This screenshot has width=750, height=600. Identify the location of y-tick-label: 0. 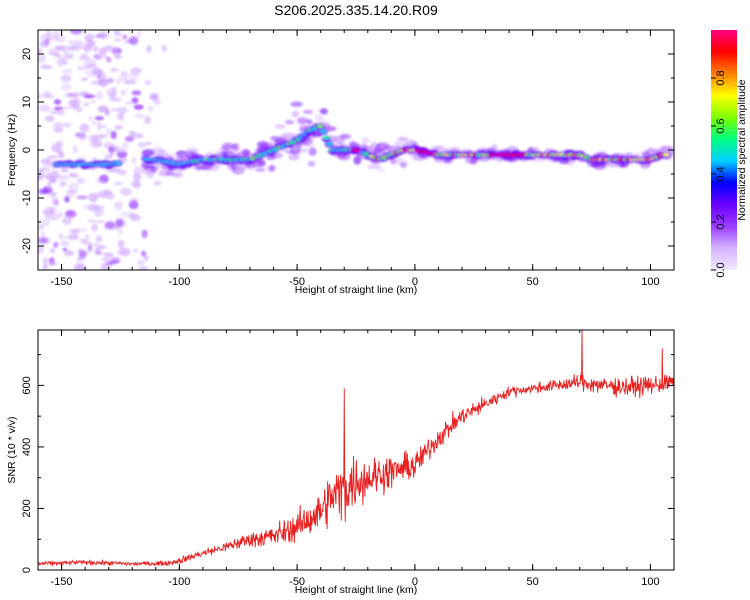
(27, 570).